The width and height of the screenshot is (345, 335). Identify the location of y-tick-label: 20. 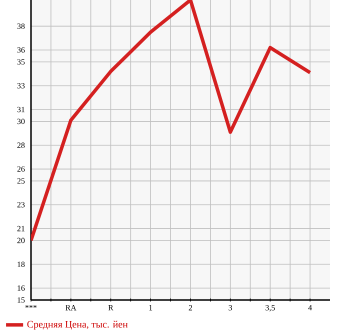
(21, 241).